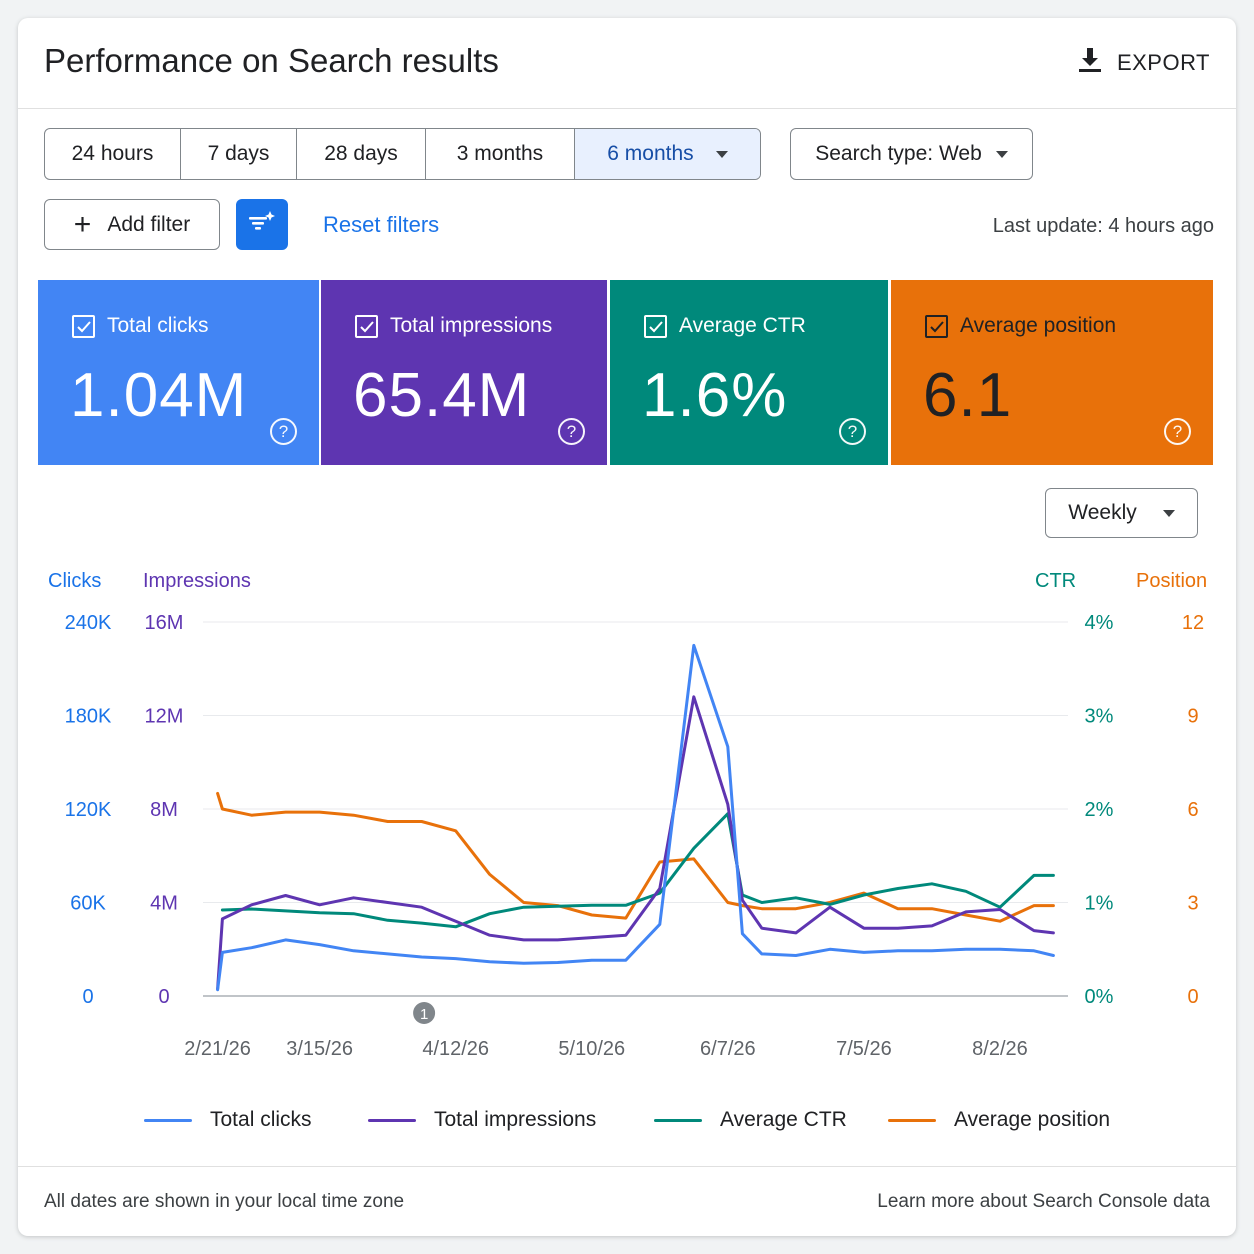 The image size is (1254, 1254). What do you see at coordinates (515, 1119) in the screenshot?
I see `legend-label: Total impressions` at bounding box center [515, 1119].